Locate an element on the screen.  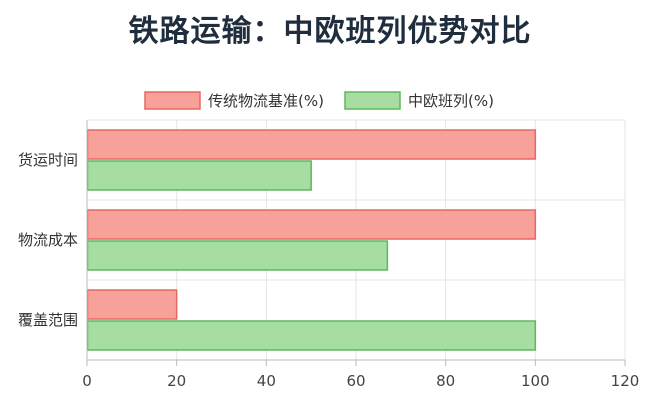
legend-label: 传统物流基准(%) is located at coordinates (266, 101).